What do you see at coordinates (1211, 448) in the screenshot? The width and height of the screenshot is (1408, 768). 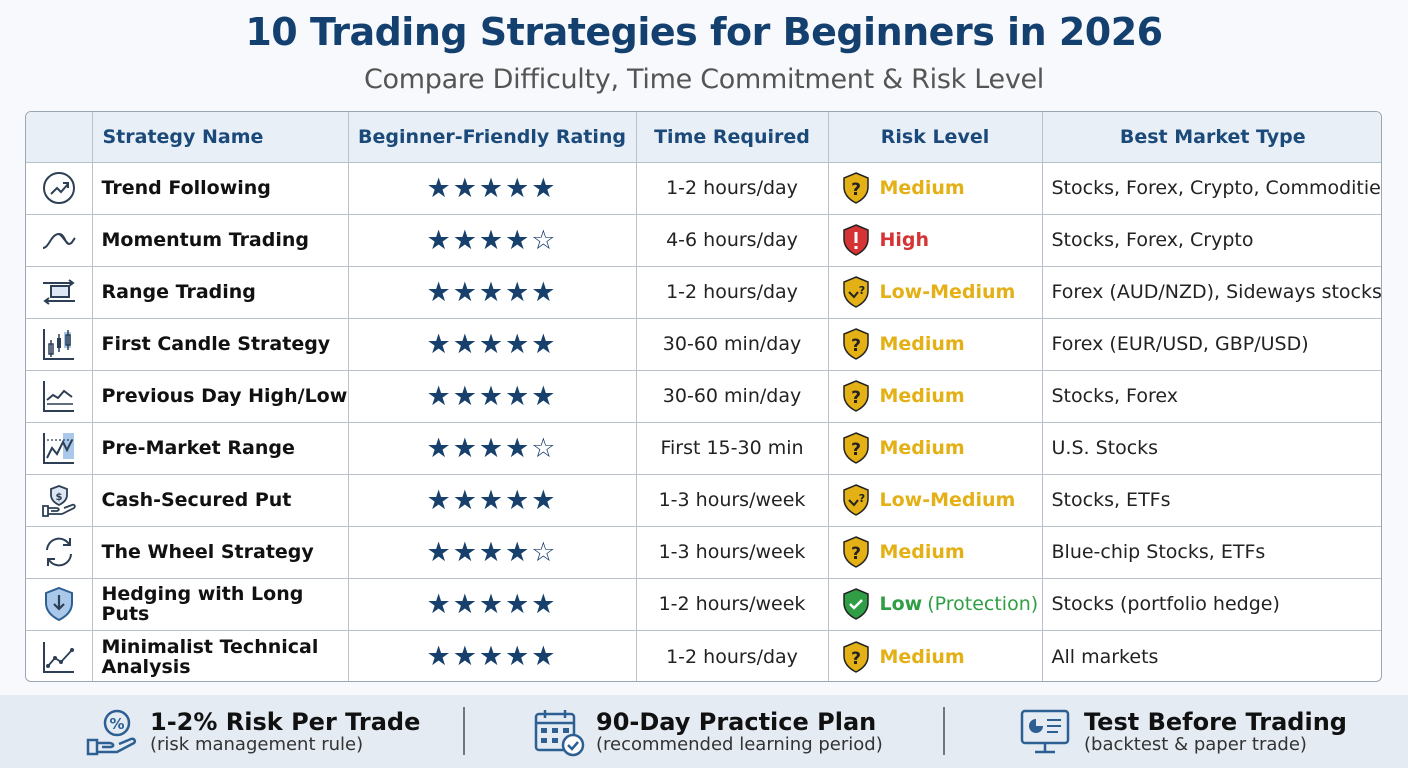 I see `best-market-type: U.S. Stocks` at bounding box center [1211, 448].